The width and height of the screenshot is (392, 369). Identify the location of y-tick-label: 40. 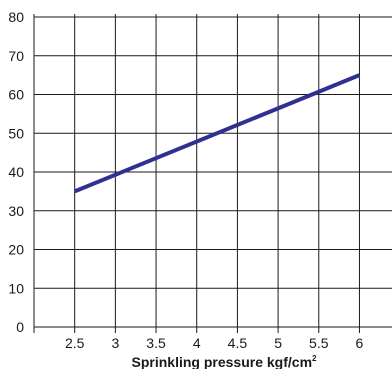
(16, 172).